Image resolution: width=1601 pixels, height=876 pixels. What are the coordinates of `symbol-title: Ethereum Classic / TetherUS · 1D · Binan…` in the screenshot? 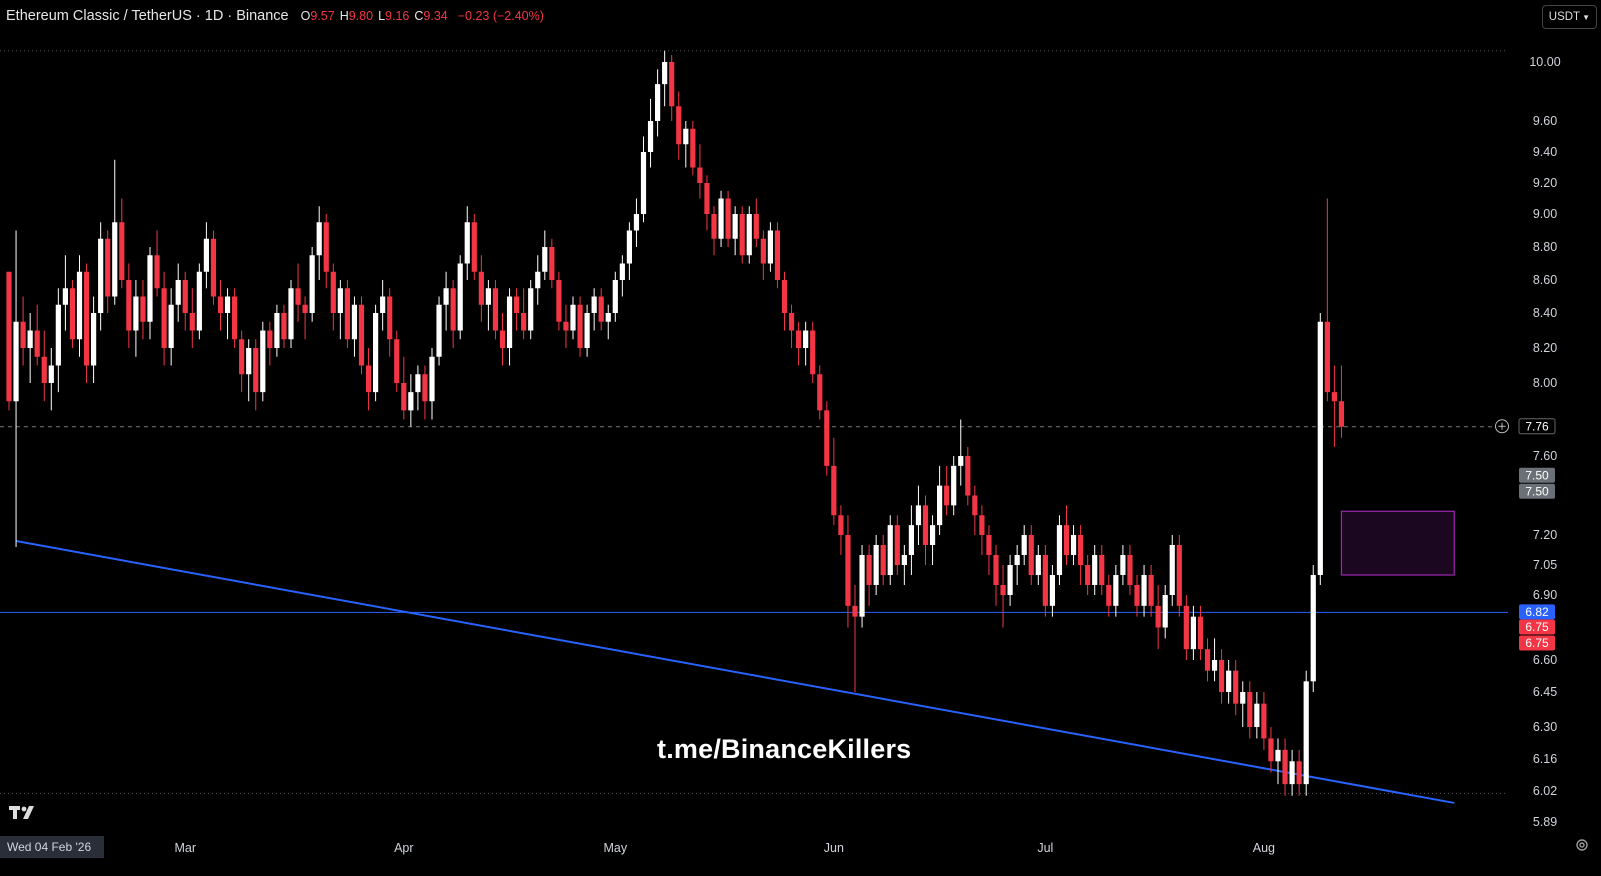 It's located at (147, 16).